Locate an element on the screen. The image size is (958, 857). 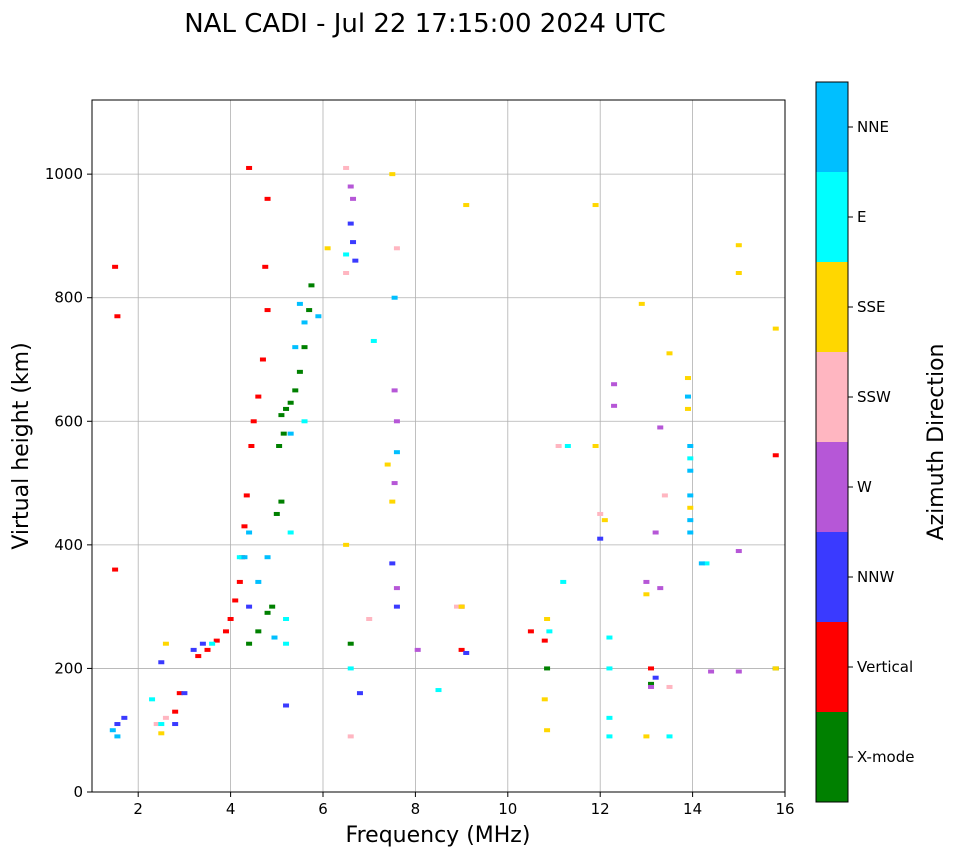
x-axis-label: Frequency (MHz) is located at coordinates (438, 835).